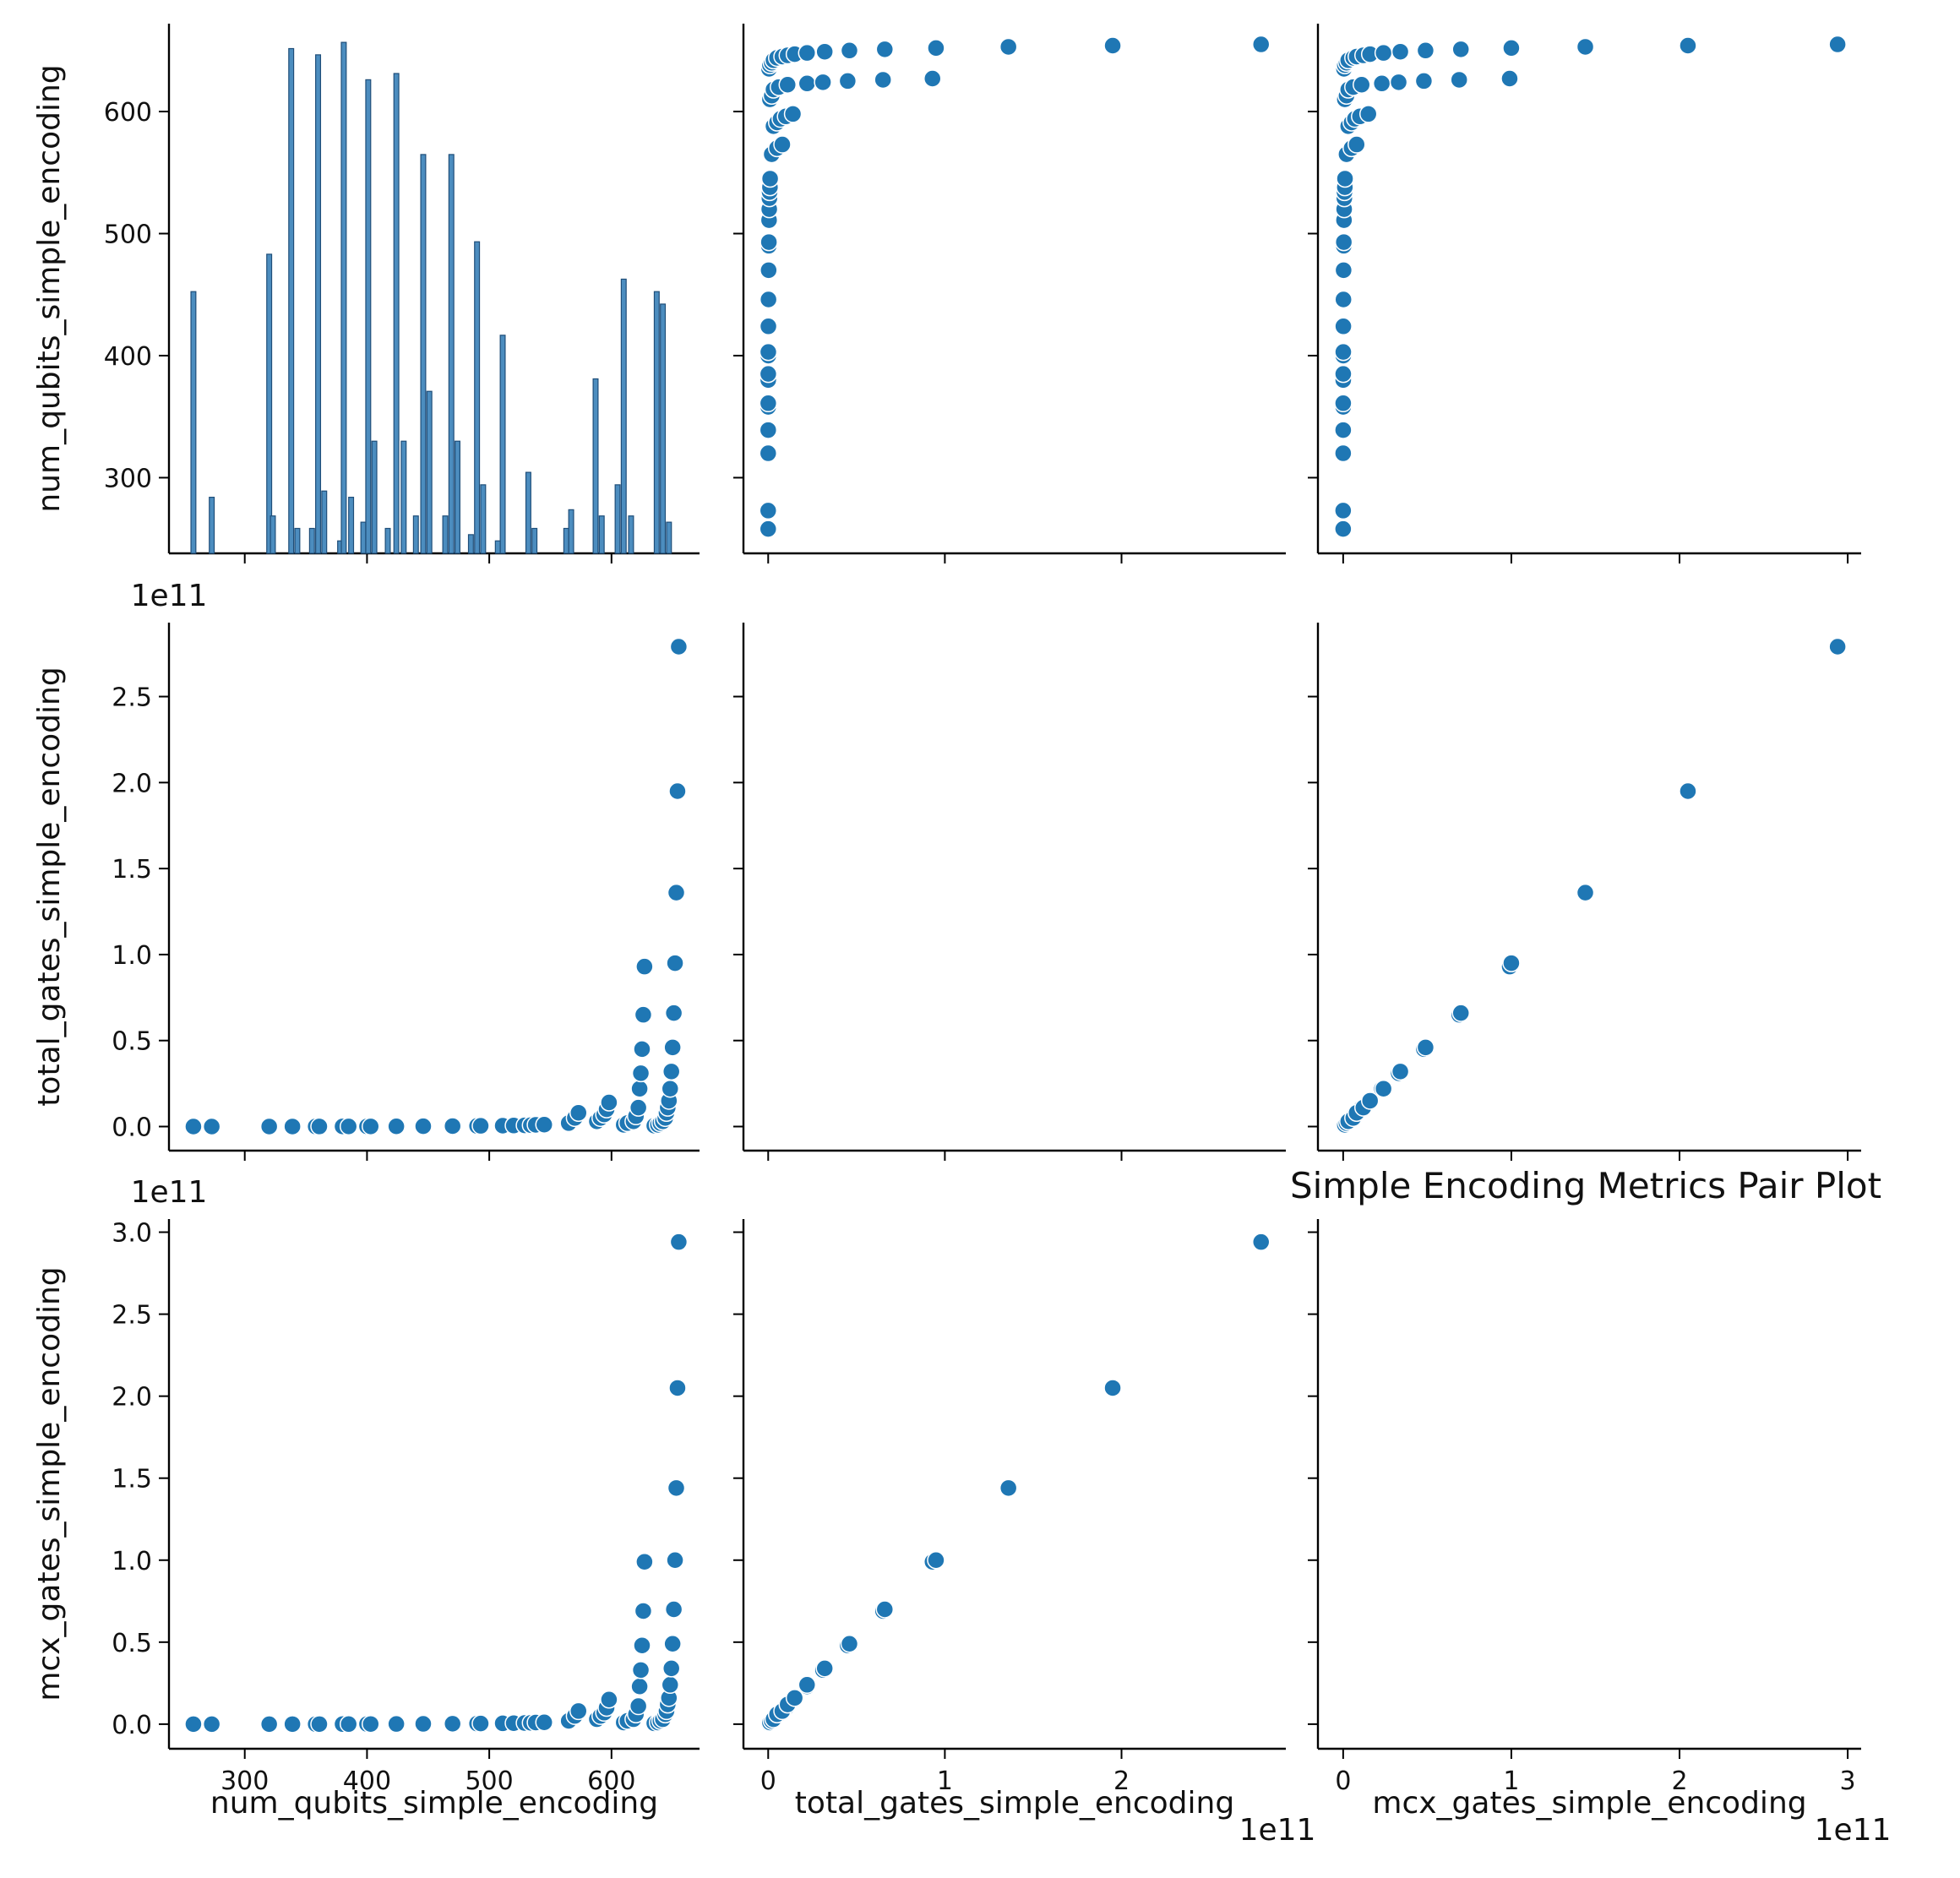 This screenshot has height=1878, width=1960. Describe the element at coordinates (49, 886) in the screenshot. I see `y-axis-label: total_gates_simple_encoding` at that location.